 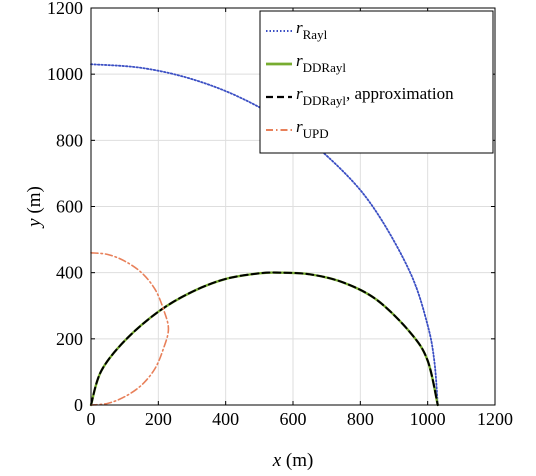 I want to click on x-axis-title: x (m), so click(x=293, y=460).